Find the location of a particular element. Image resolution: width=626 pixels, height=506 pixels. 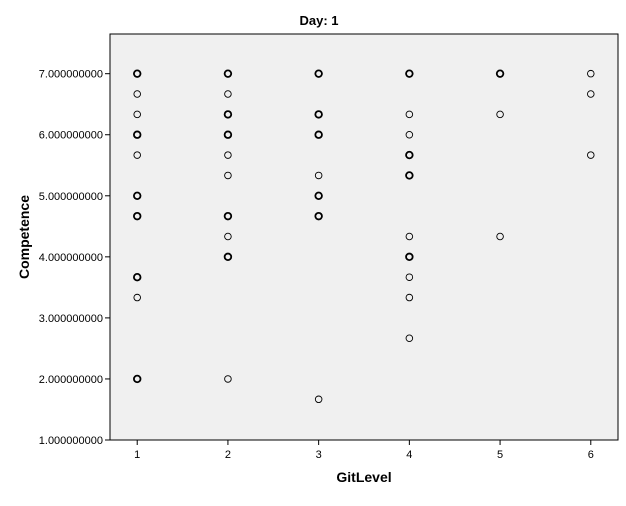

y-tick-label: 6.000000000 is located at coordinates (71, 136).